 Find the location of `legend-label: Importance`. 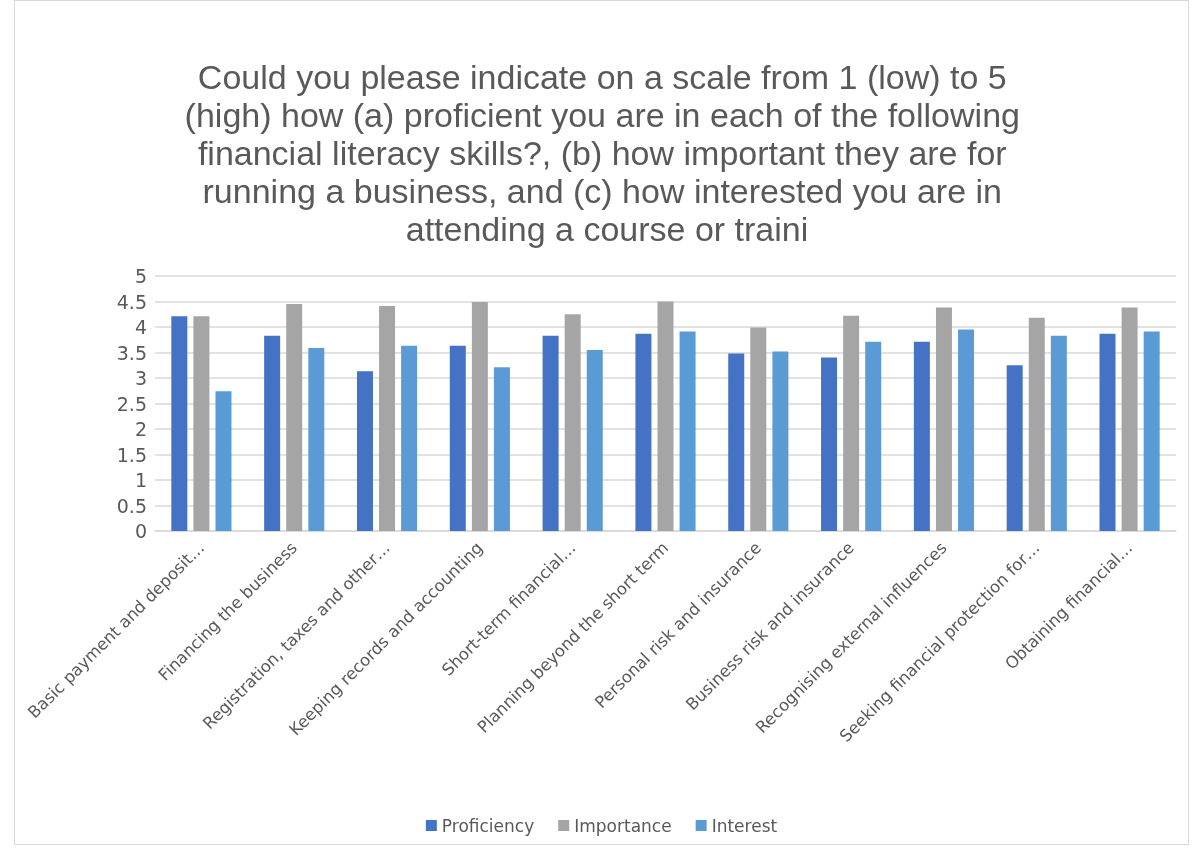

legend-label: Importance is located at coordinates (623, 825).